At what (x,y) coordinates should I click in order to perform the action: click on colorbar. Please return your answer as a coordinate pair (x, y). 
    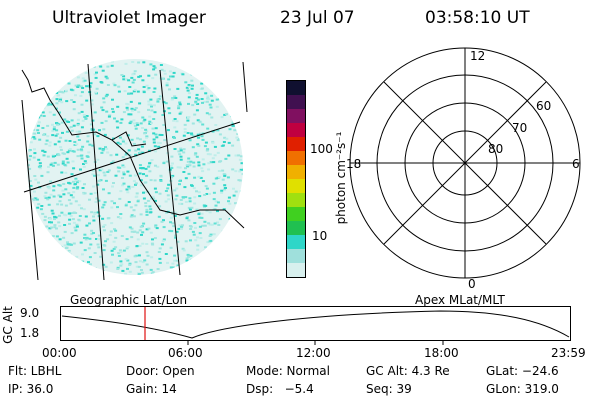
    Looking at the image, I should click on (296, 179).